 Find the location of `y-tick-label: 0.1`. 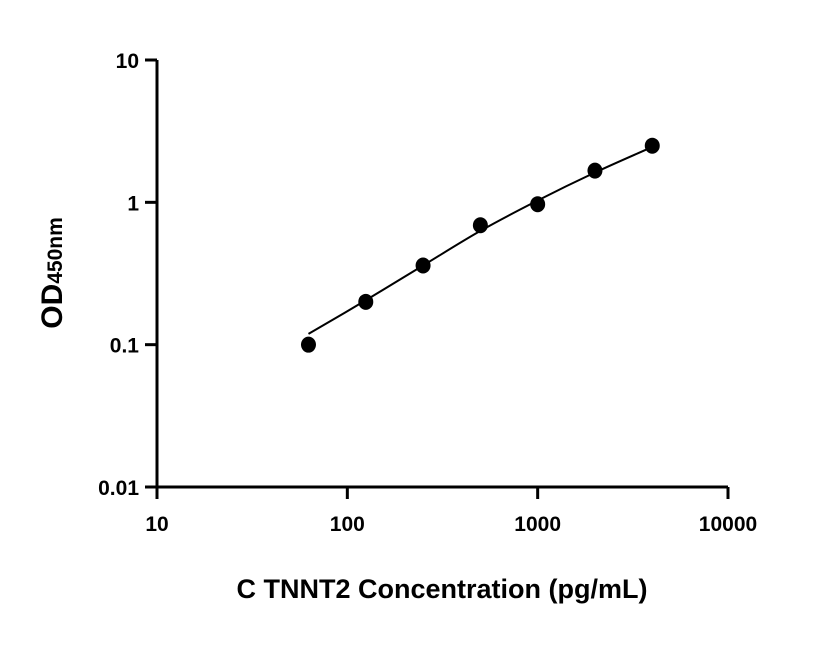

y-tick-label: 0.1 is located at coordinates (125, 346).